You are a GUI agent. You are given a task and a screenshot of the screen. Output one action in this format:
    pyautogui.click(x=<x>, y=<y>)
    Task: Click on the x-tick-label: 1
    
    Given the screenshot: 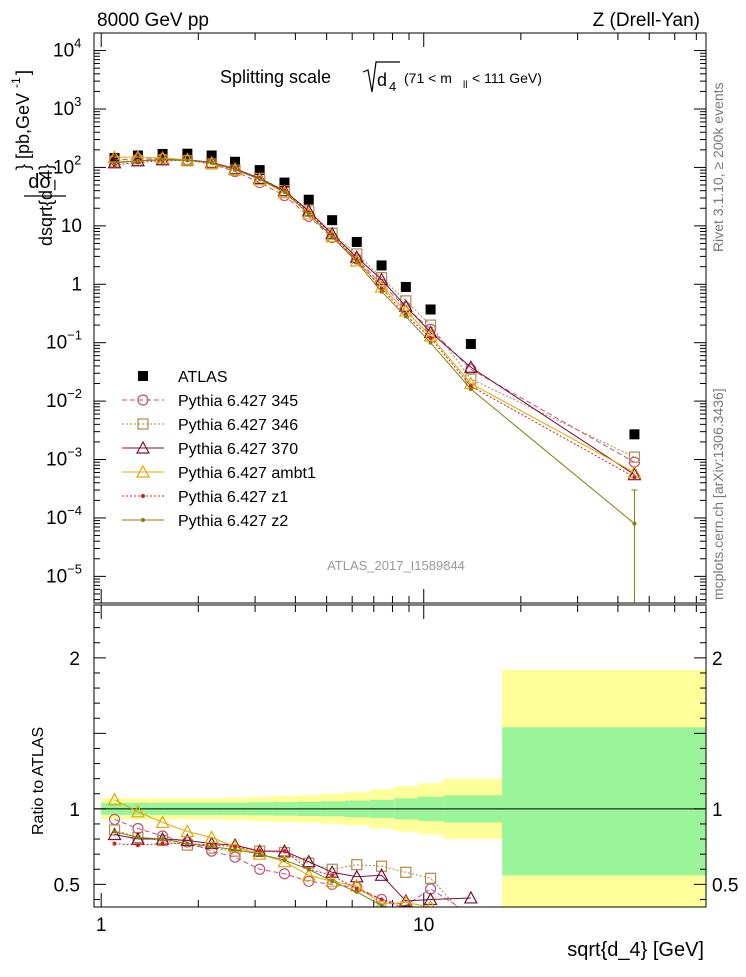 What is the action you would take?
    pyautogui.click(x=101, y=925)
    